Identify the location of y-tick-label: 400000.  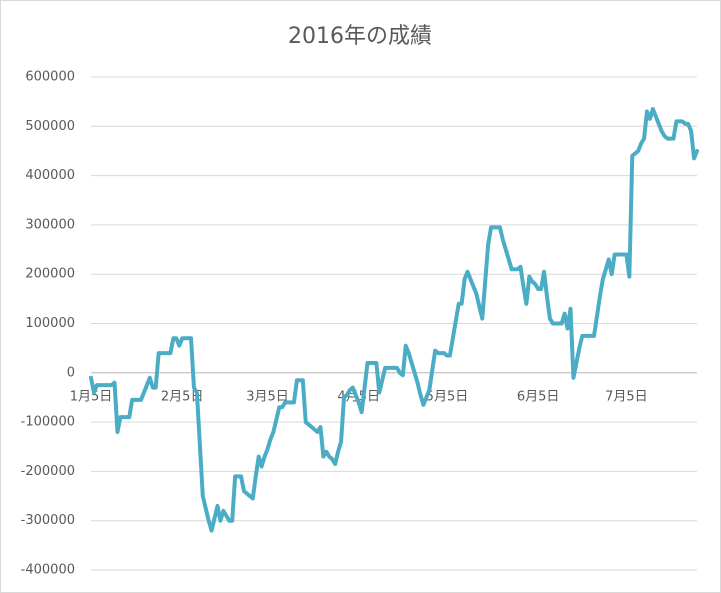
(50, 175).